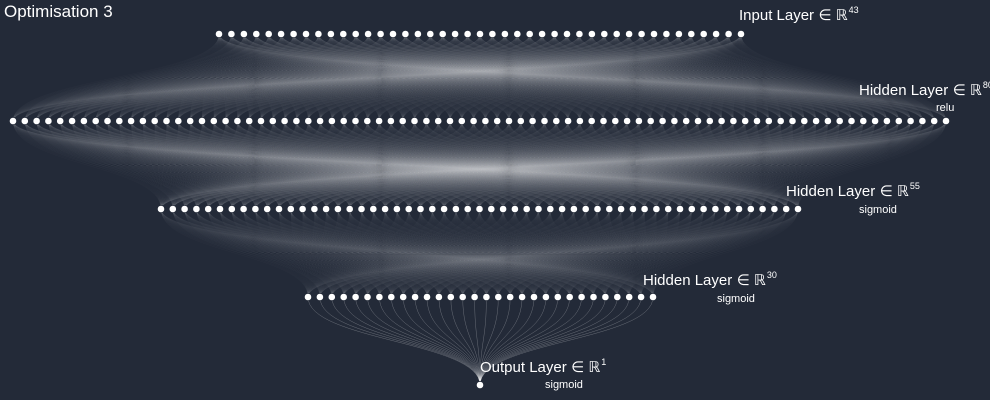 The image size is (990, 400). Describe the element at coordinates (878, 210) in the screenshot. I see `activation-label-hidden-2: sigmoid` at that location.